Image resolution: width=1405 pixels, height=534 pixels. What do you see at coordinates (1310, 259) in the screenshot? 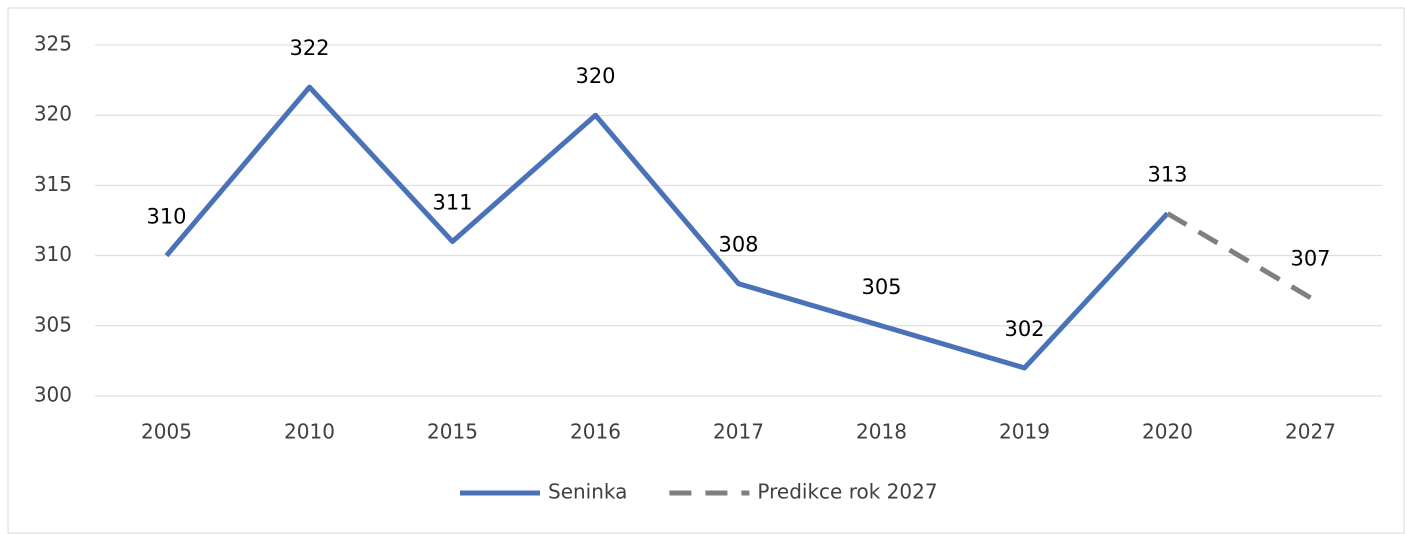
I see `data-label: 307` at bounding box center [1310, 259].